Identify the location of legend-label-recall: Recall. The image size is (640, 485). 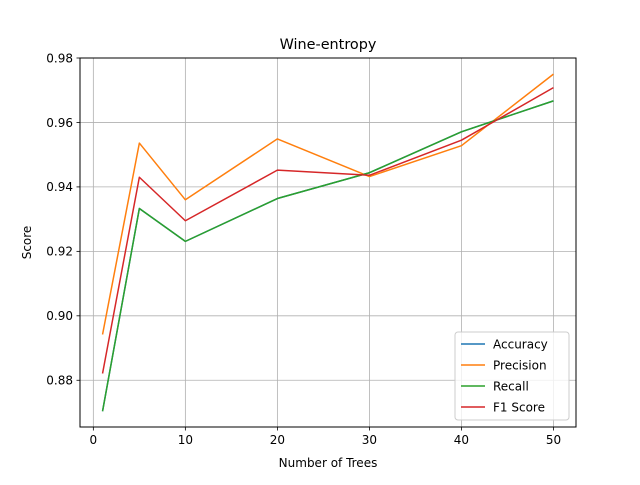
(511, 386).